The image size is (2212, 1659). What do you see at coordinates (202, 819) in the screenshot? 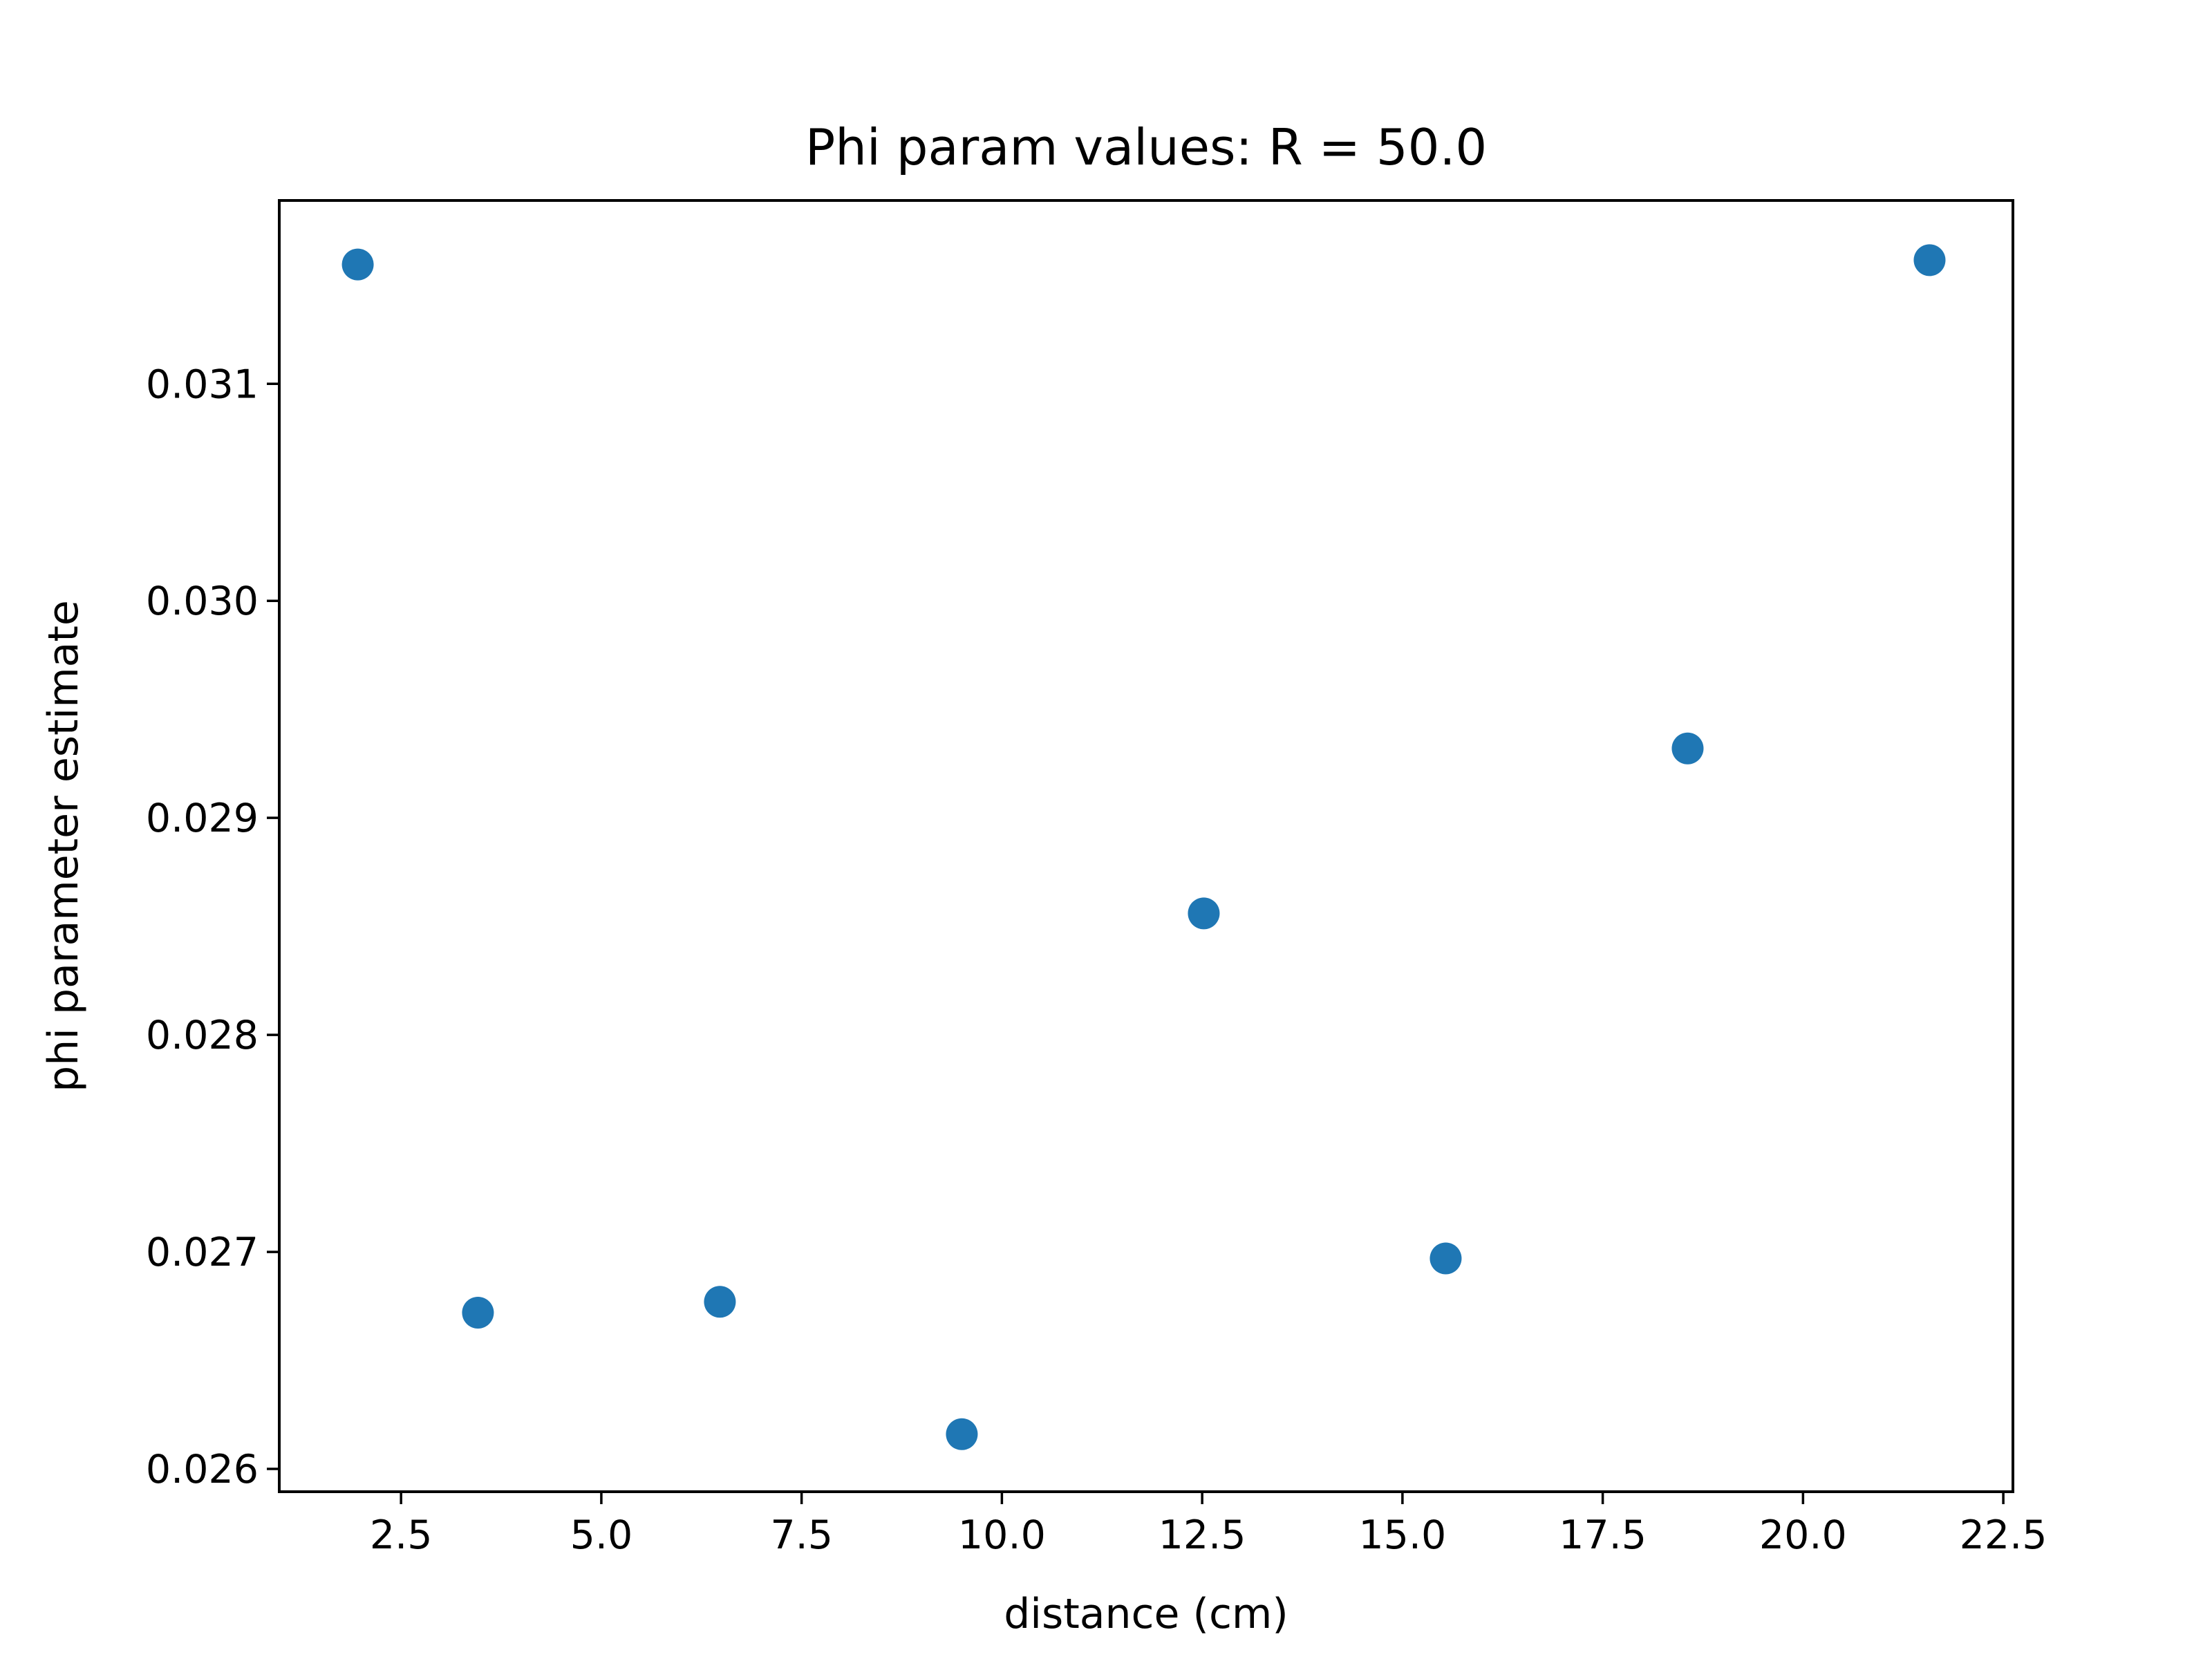
I see `y-tick-label: 0.029` at bounding box center [202, 819].